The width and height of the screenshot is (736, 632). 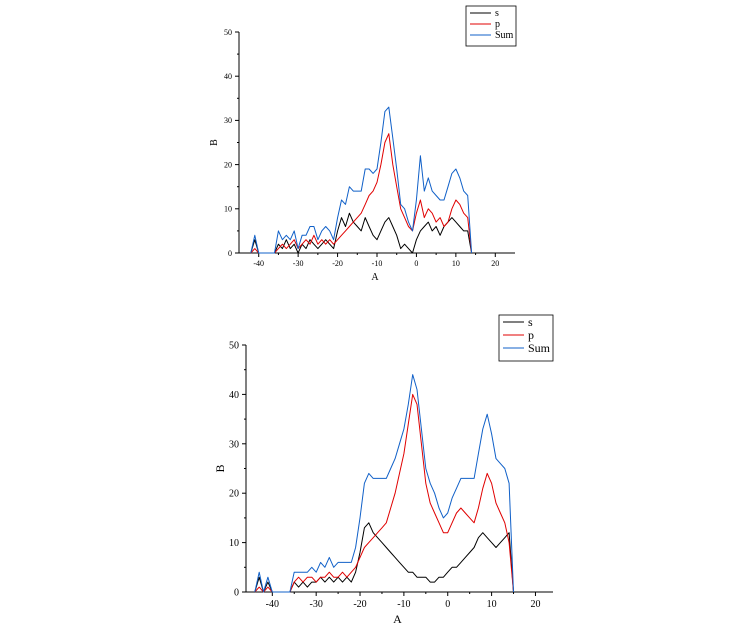 I want to click on legend-box, so click(x=526, y=338).